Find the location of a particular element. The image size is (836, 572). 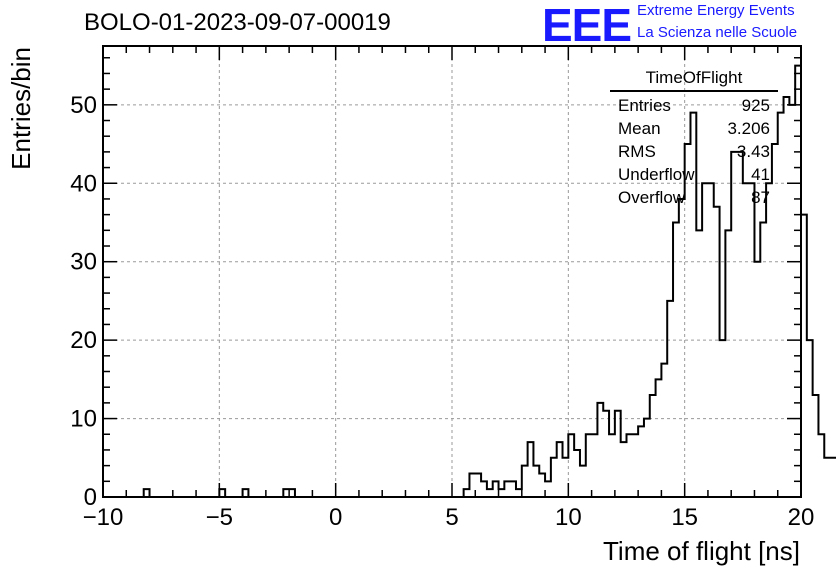

stat-label: Mean is located at coordinates (639, 128).